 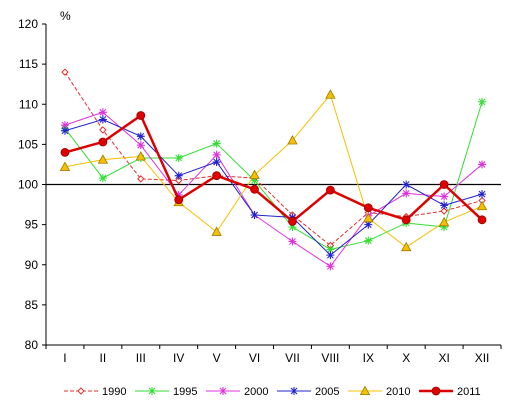 I want to click on y-tick-label: 110, so click(x=28, y=104).